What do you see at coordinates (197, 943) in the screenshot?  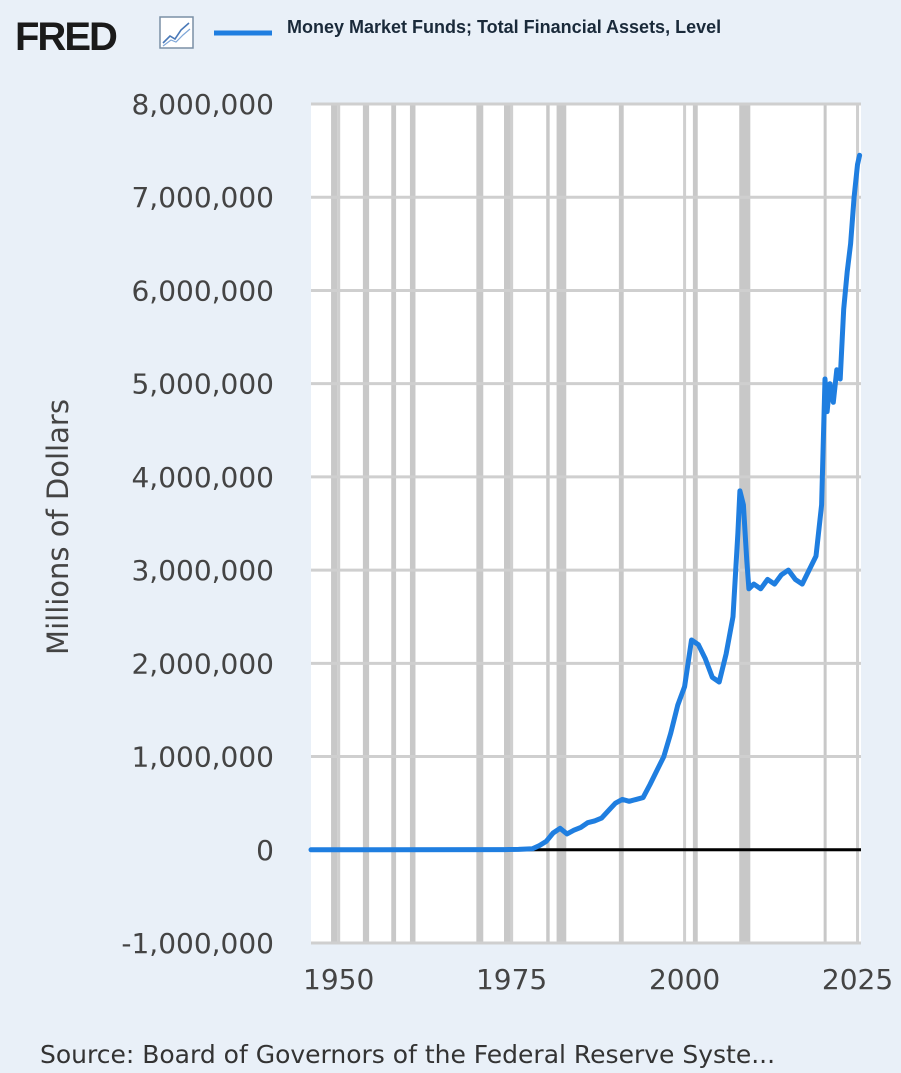 I see `y-tick-label: -1,000,000` at bounding box center [197, 943].